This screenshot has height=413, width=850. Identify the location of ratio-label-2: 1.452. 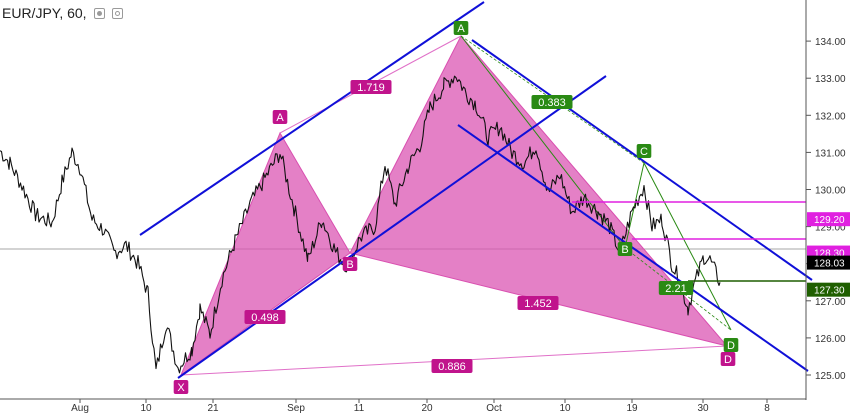
(538, 303).